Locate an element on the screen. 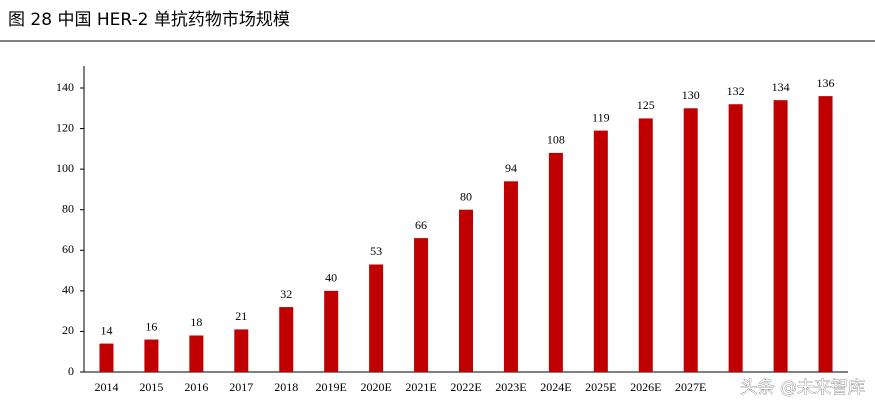  y-tick-label: 140 is located at coordinates (65, 87).